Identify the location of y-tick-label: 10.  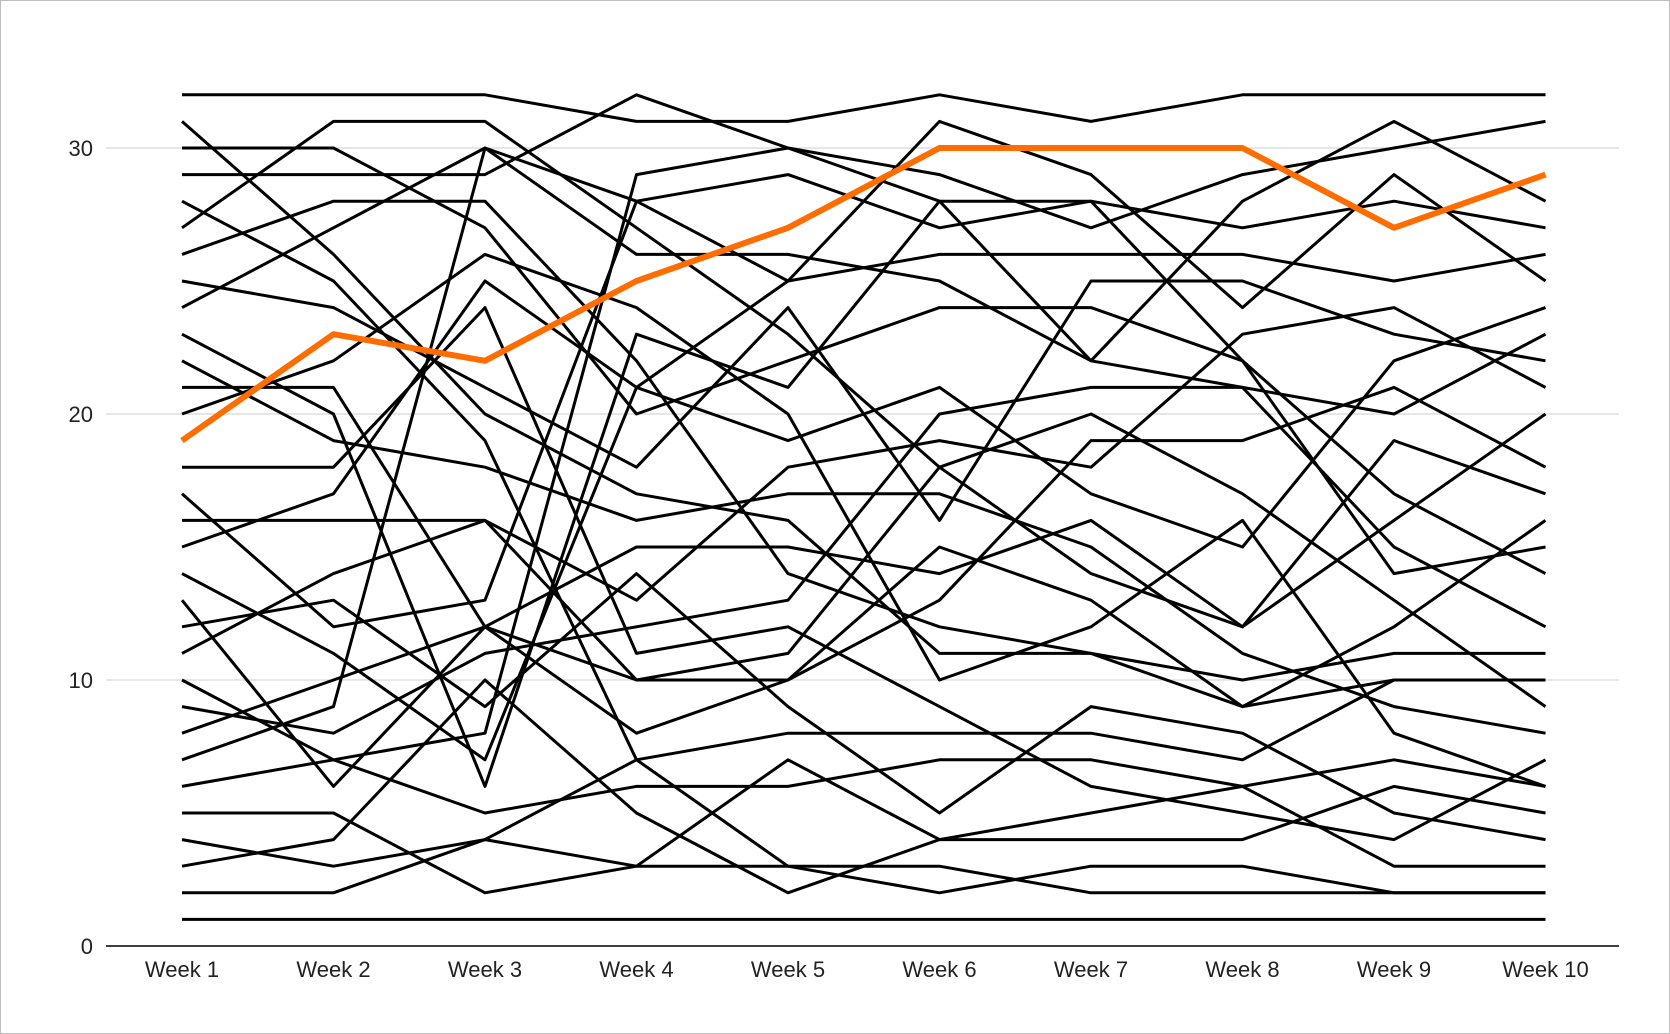
(81, 680).